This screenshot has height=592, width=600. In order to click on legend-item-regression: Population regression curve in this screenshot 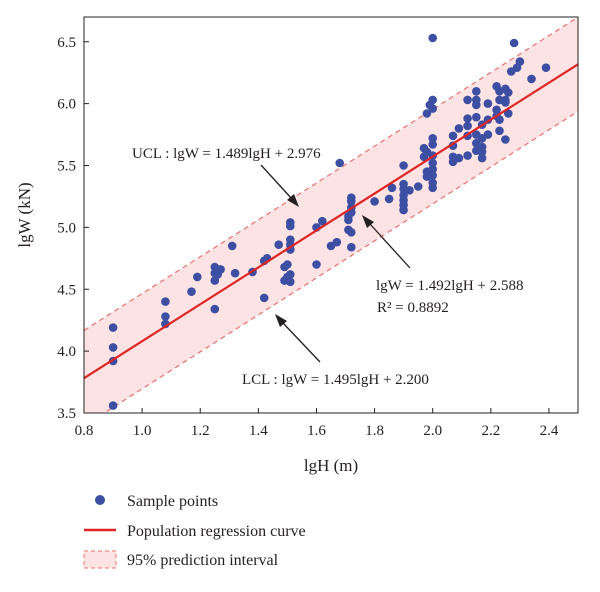, I will do `click(195, 531)`.